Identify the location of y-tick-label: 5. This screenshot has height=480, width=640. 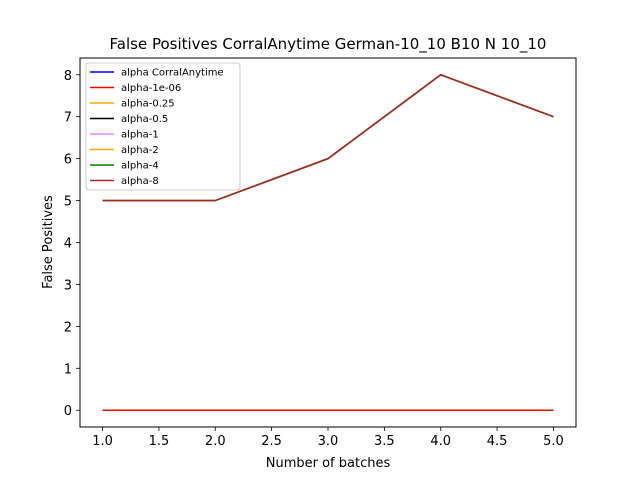
(68, 202).